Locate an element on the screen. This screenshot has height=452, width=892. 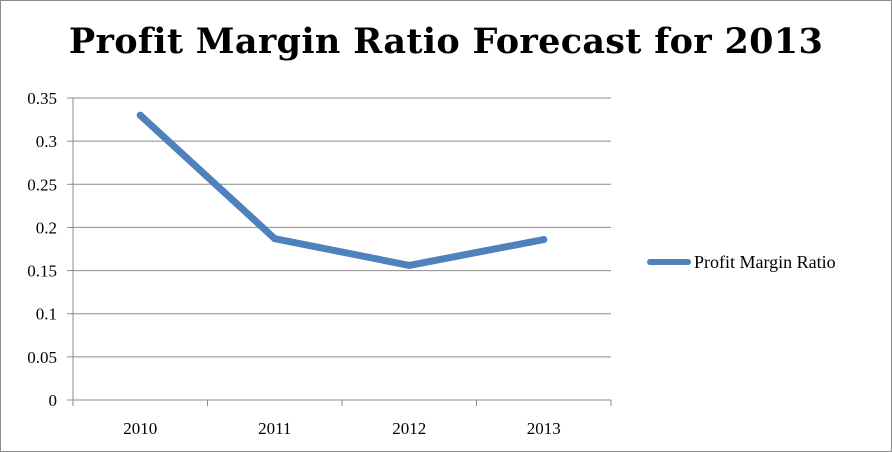
y-tick-label: 0.25 is located at coordinates (42, 184).